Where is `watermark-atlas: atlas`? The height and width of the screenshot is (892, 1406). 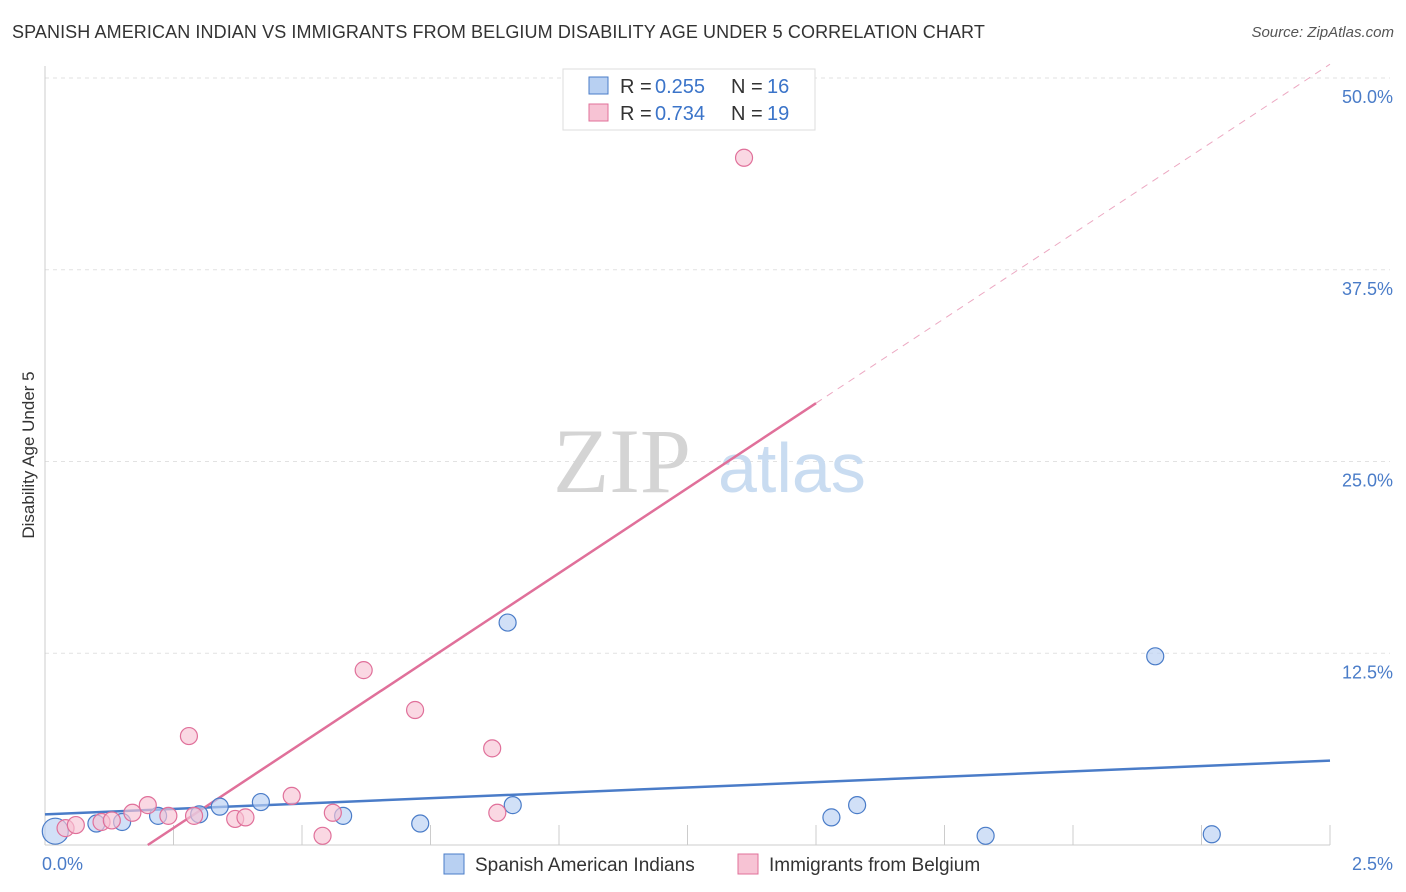 watermark-atlas: atlas is located at coordinates (792, 468).